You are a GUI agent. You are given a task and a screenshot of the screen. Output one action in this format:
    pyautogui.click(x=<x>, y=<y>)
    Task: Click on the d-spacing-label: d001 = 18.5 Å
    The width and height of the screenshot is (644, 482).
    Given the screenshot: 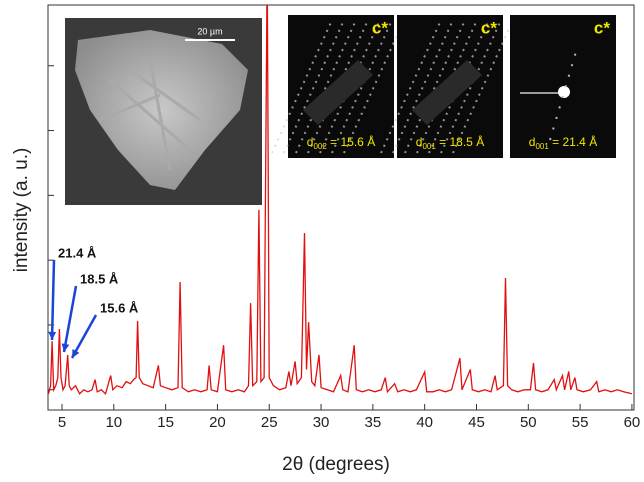 What is the action you would take?
    pyautogui.click(x=450, y=142)
    